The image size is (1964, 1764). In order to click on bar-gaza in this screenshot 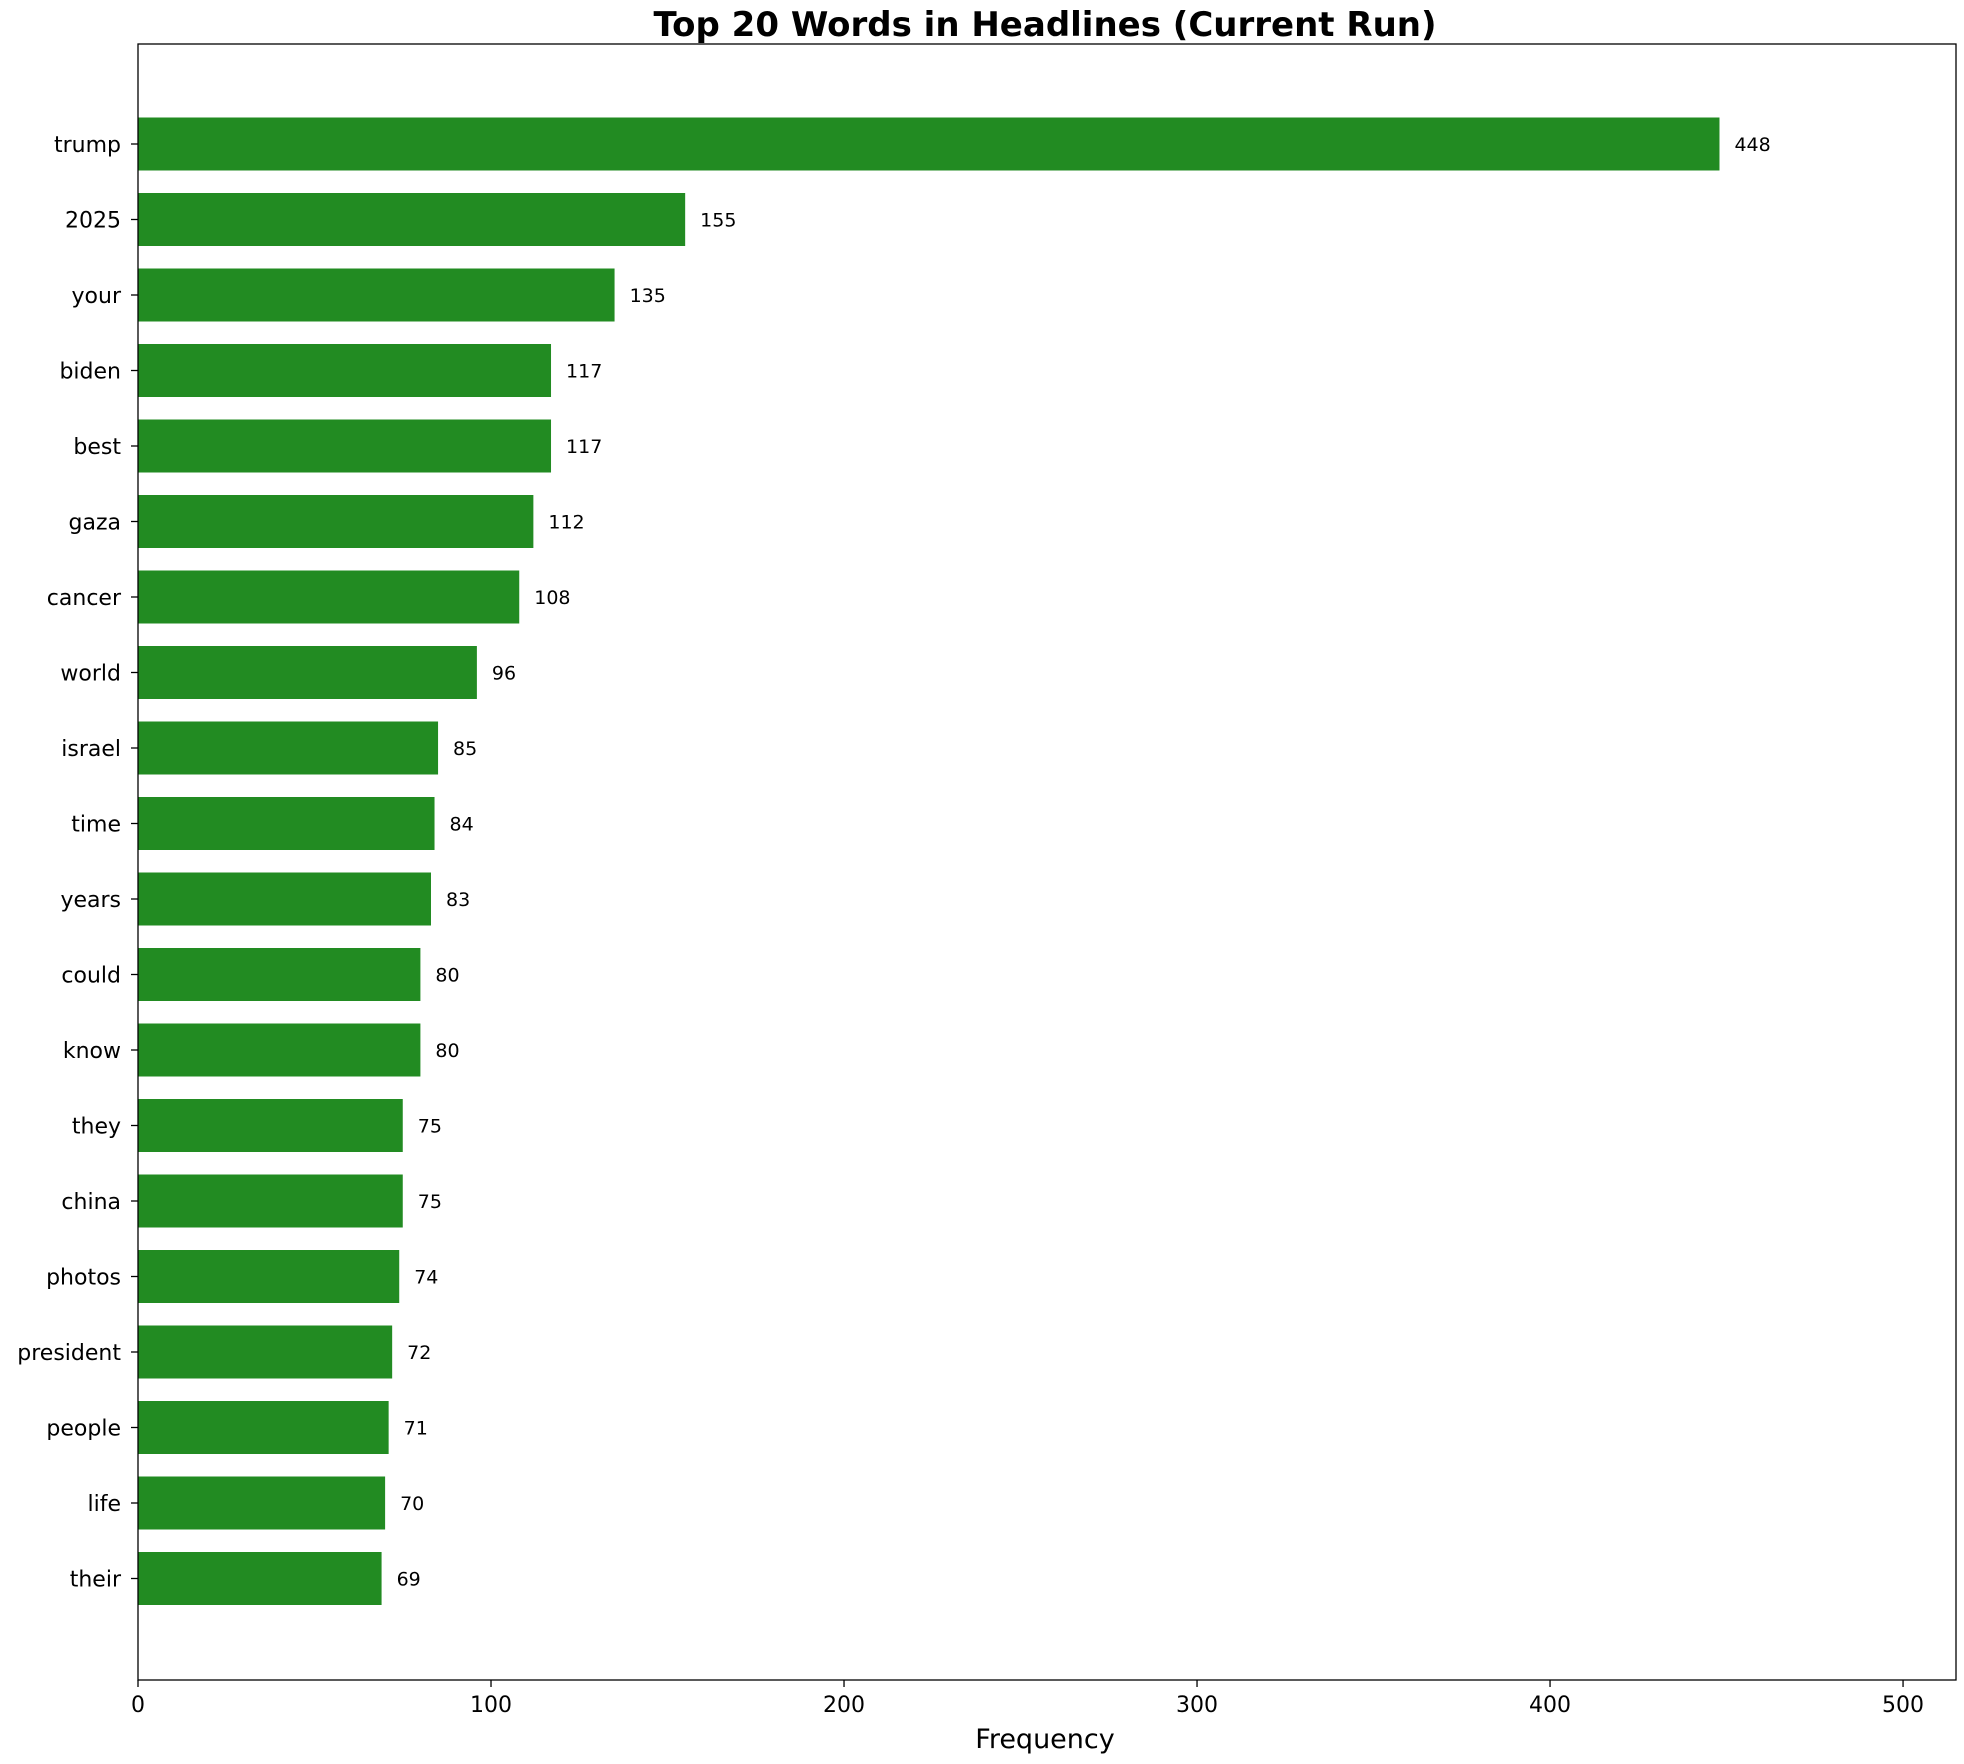, I will do `click(336, 521)`.